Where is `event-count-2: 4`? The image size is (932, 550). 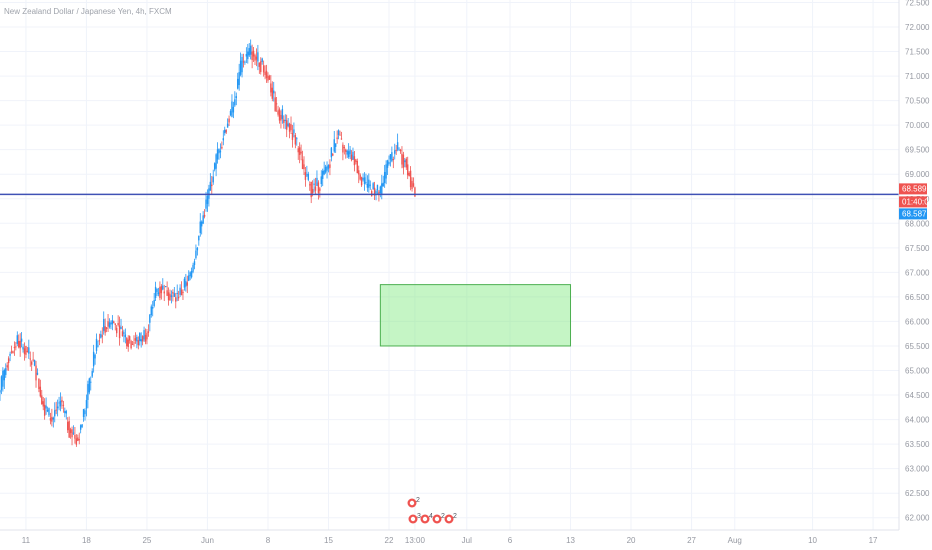 event-count-2: 4 is located at coordinates (431, 516).